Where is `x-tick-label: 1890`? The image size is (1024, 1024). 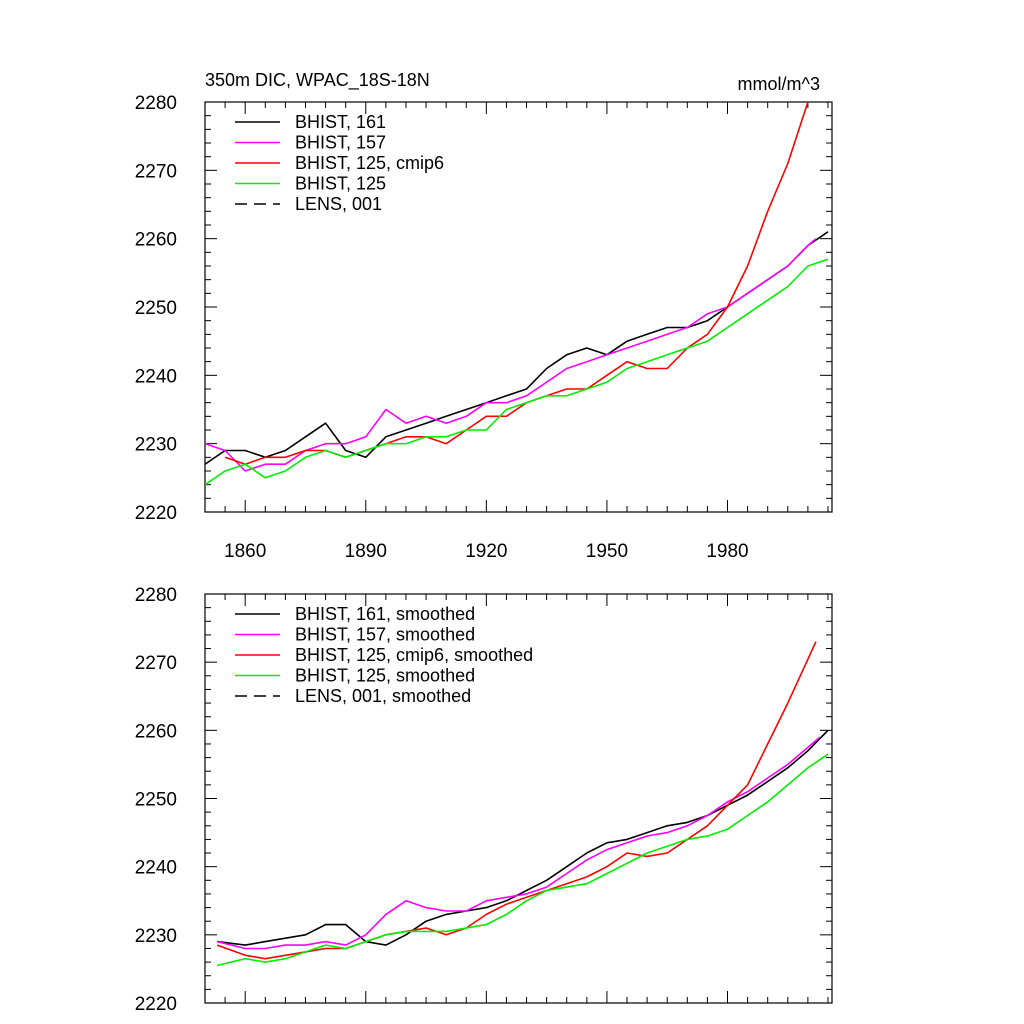 x-tick-label: 1890 is located at coordinates (366, 551).